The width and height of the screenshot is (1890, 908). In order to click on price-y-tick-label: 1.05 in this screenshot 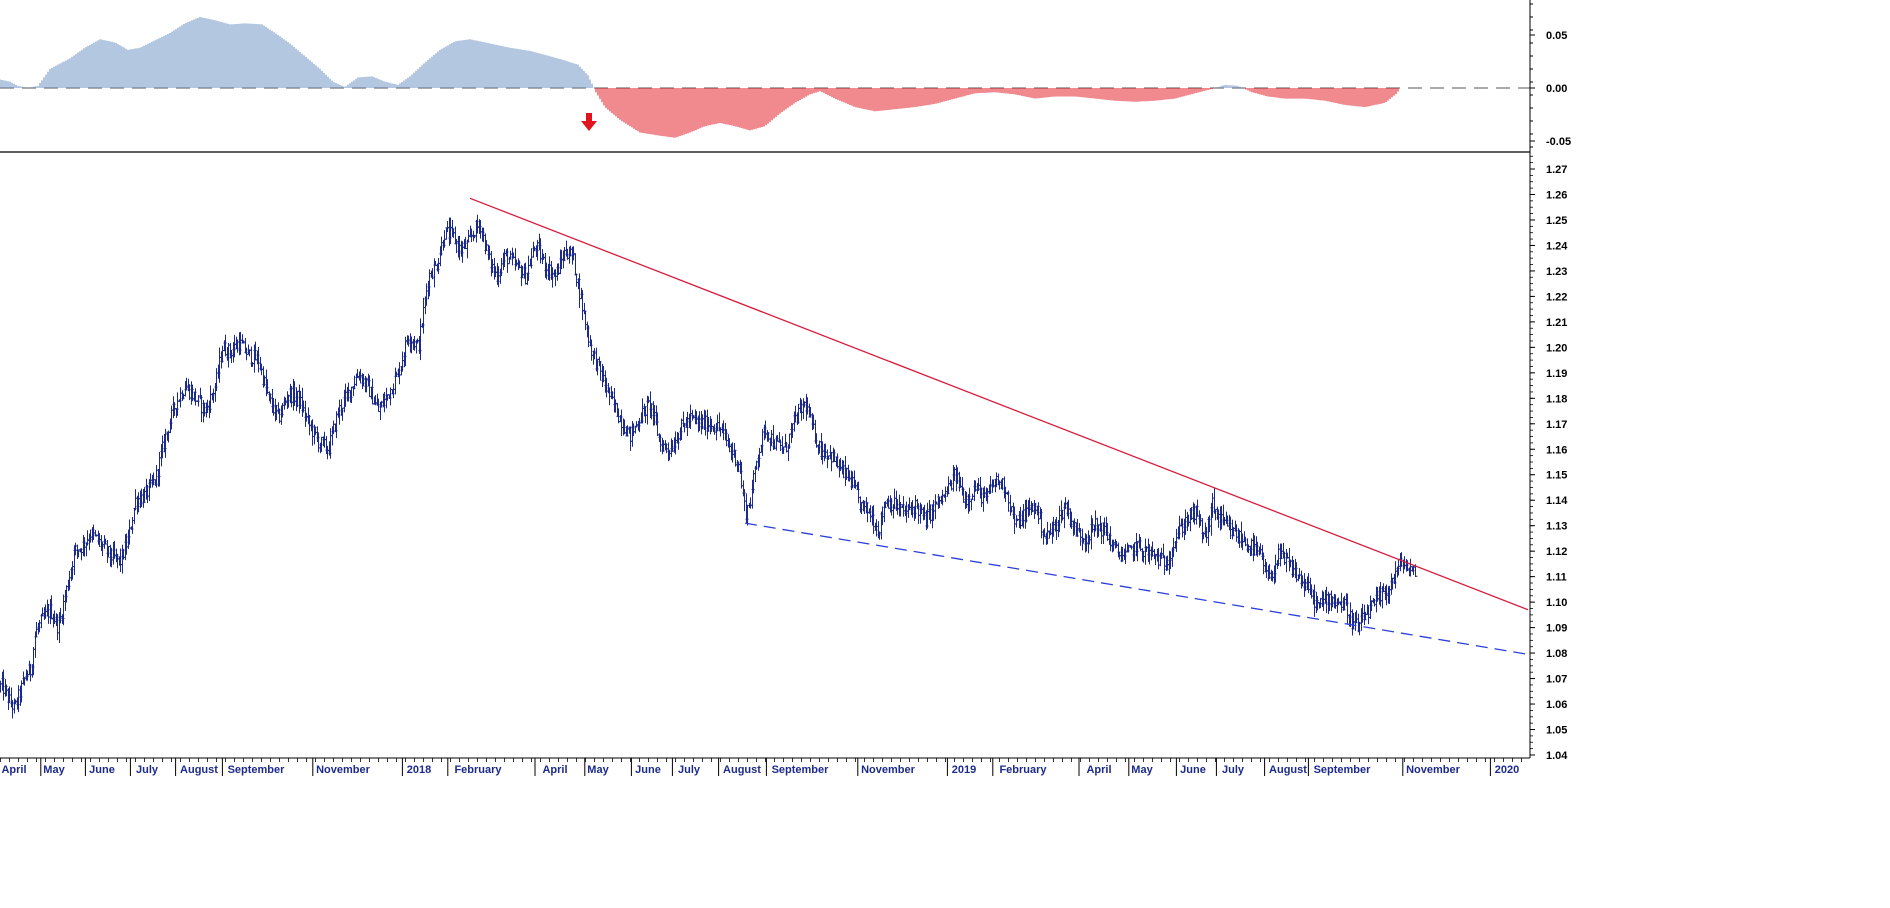, I will do `click(1556, 731)`.